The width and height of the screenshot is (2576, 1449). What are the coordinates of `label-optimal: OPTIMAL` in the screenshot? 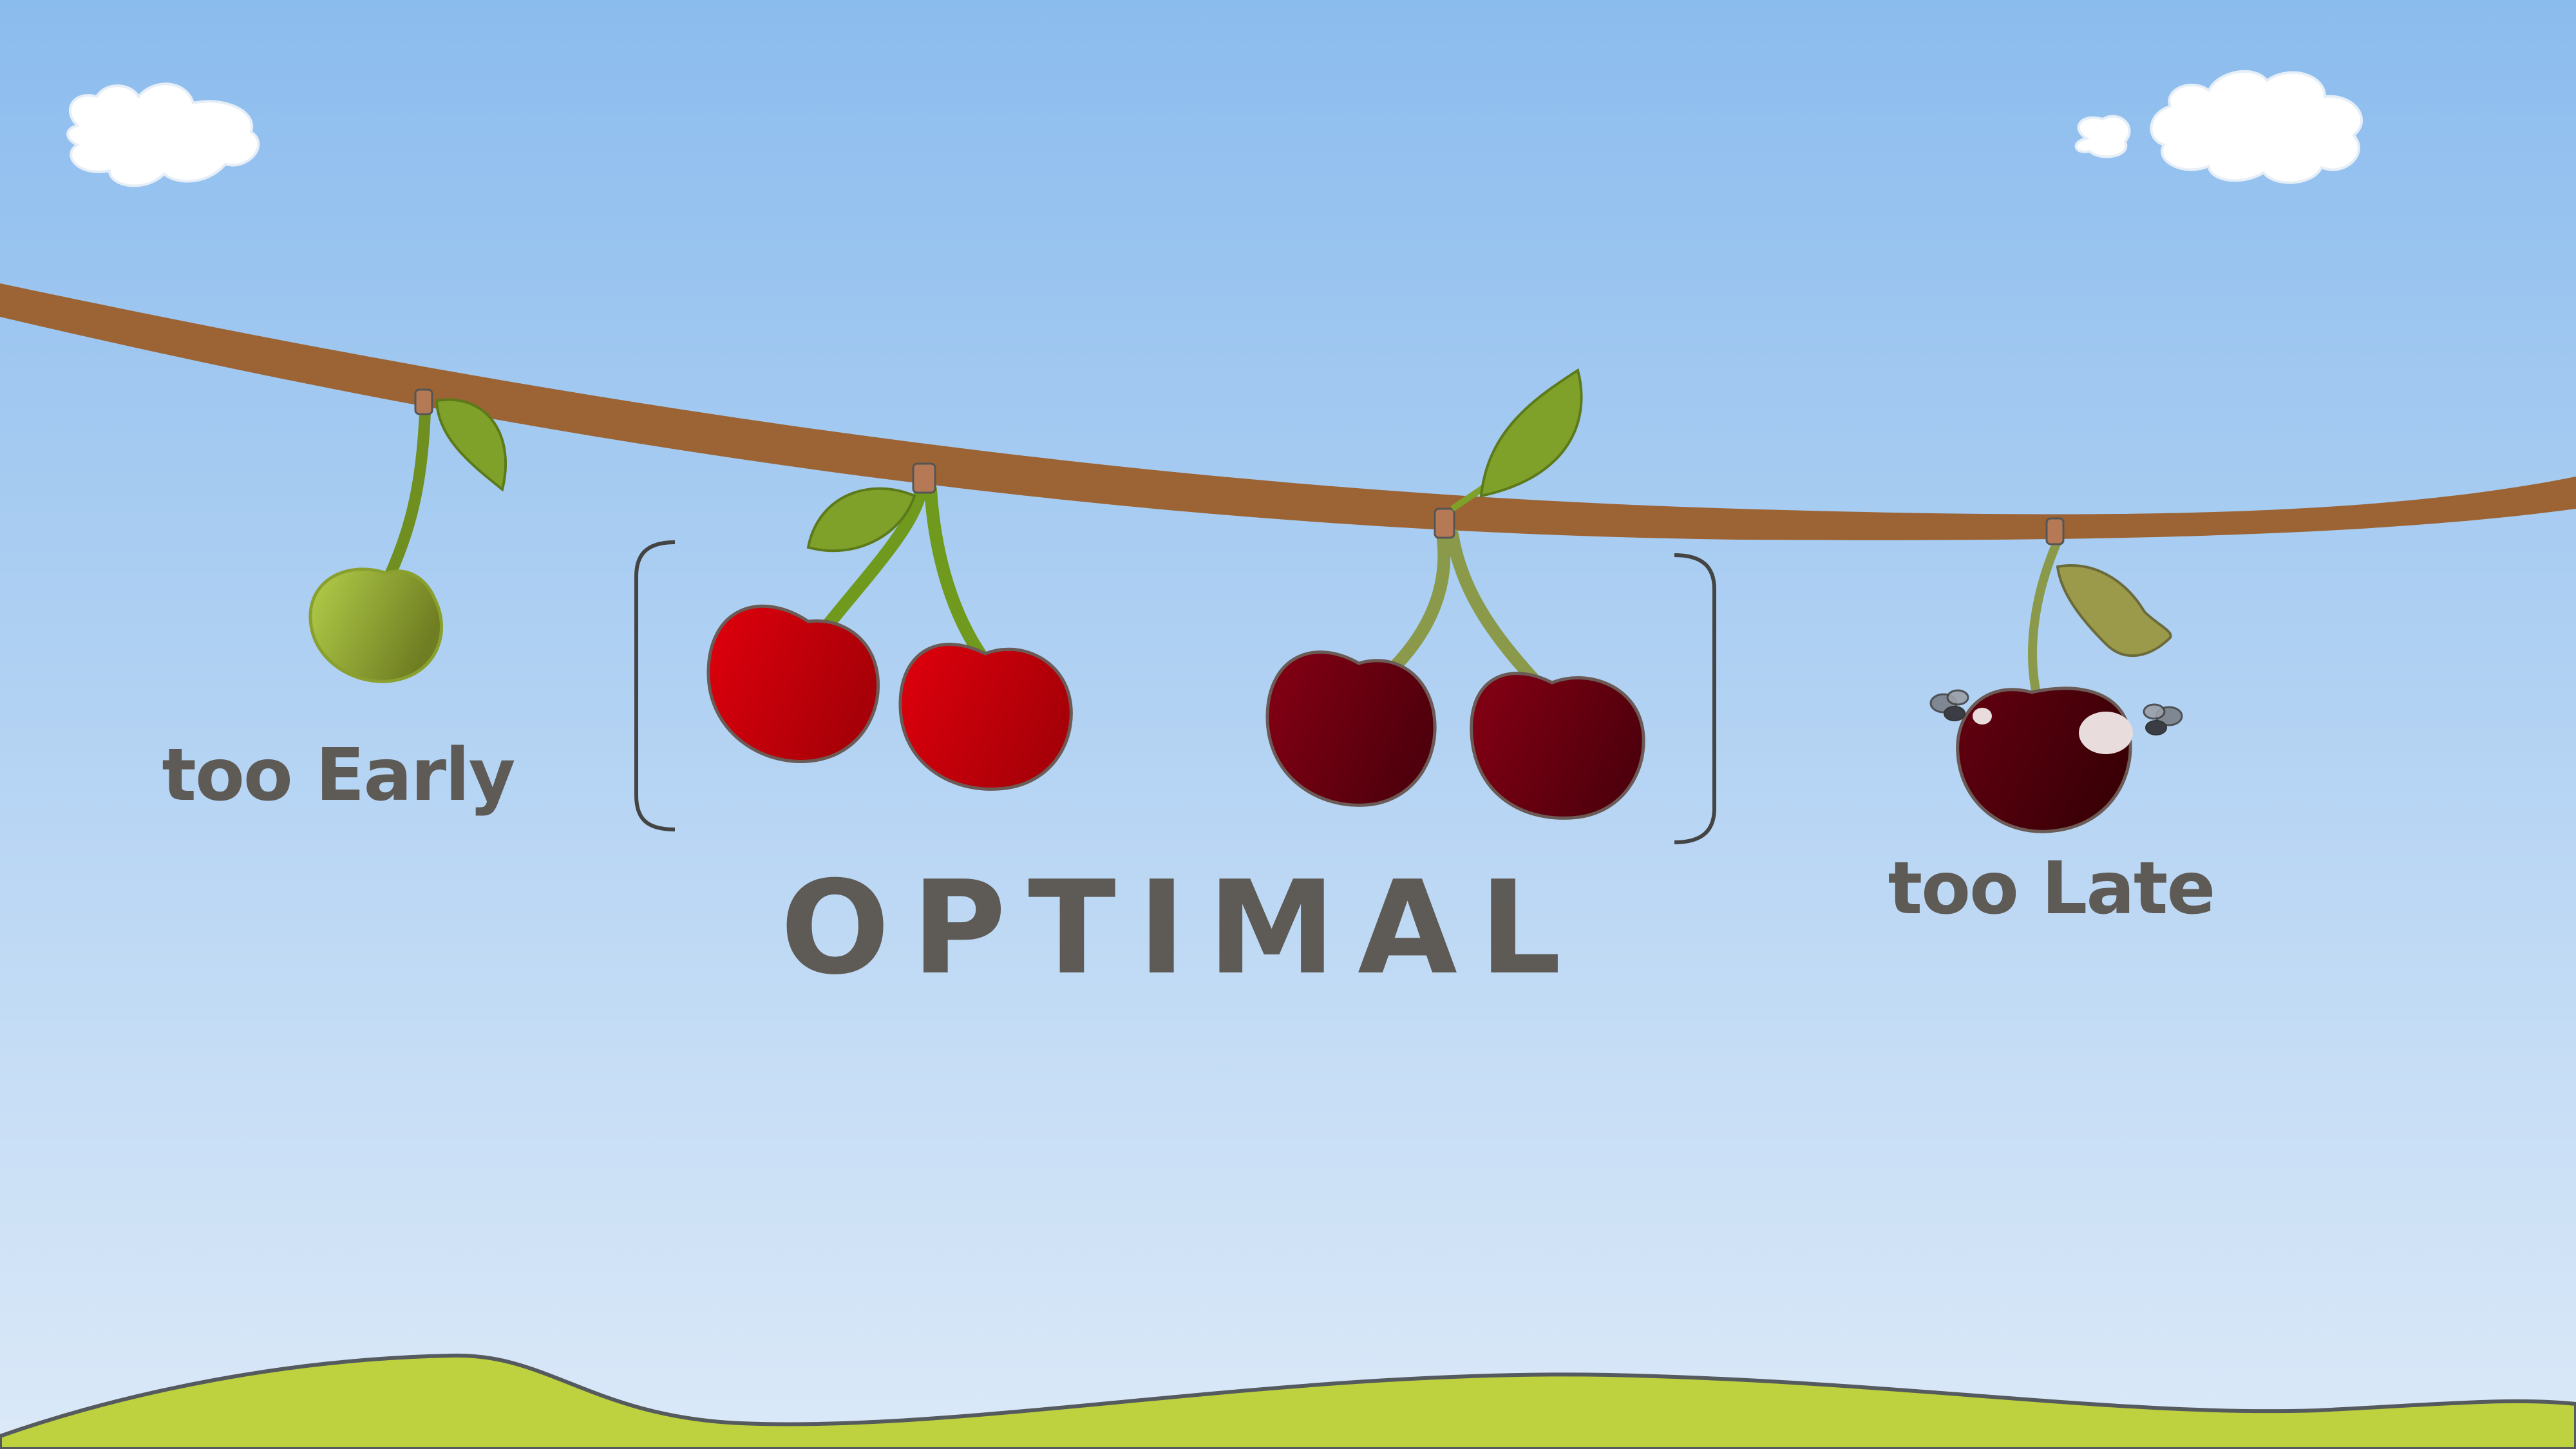 It's located at (1182, 928).